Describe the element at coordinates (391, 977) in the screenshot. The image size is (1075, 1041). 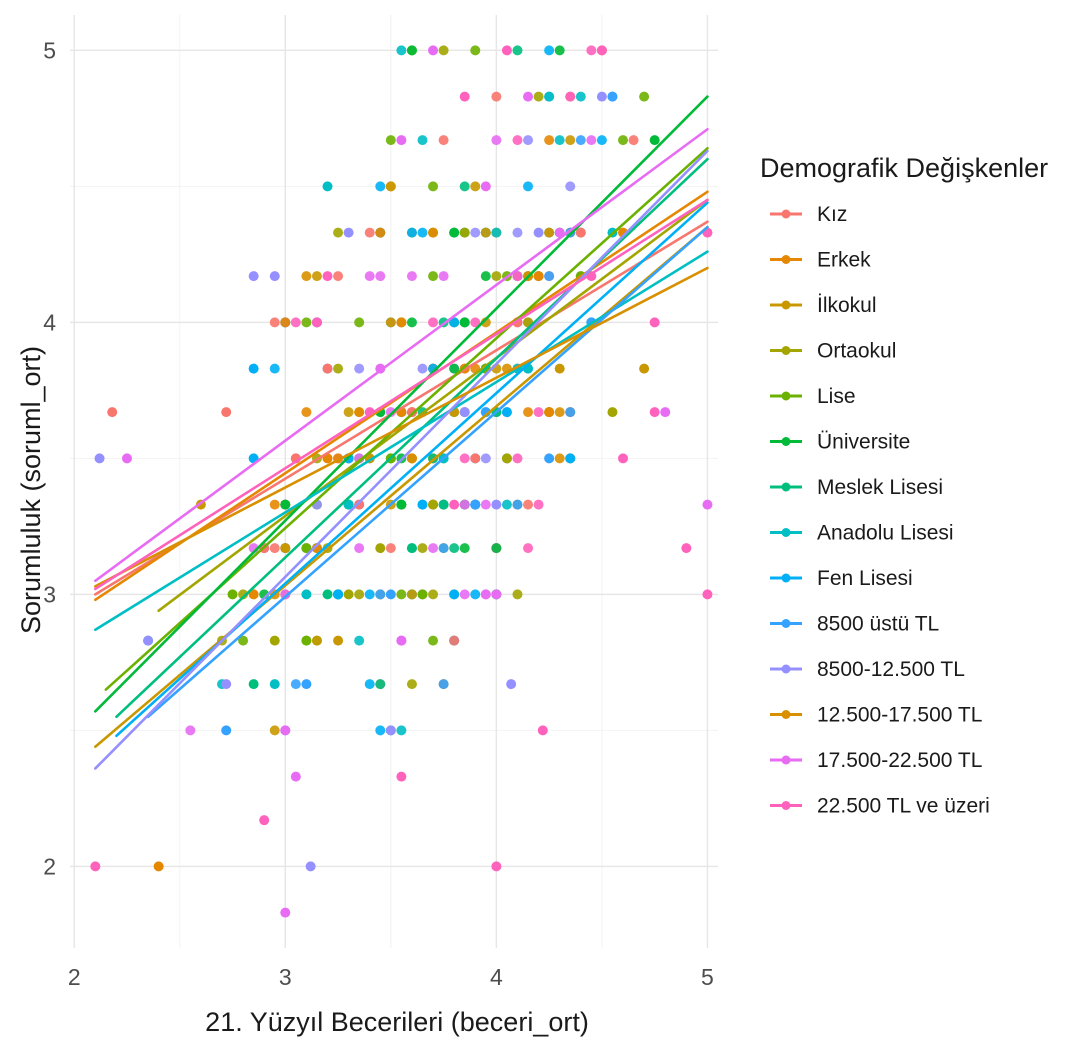
I see `x-axis-ticks: 2 3 4 5` at that location.